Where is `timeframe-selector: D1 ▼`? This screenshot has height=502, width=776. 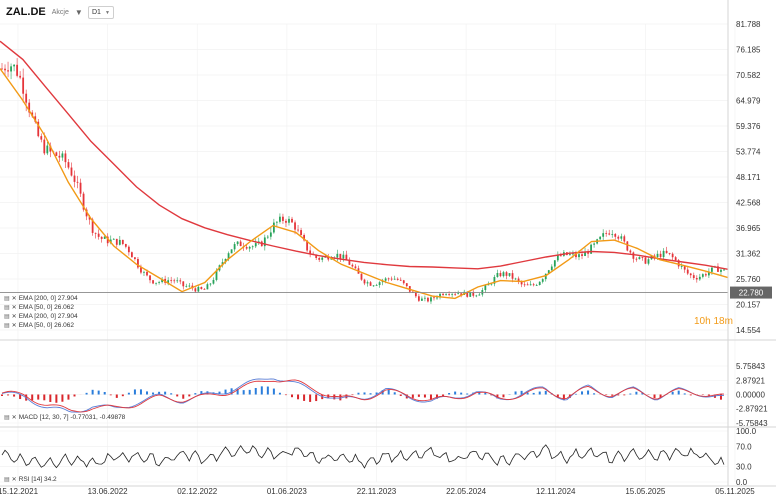
timeframe-selector: D1 ▼ is located at coordinates (101, 12).